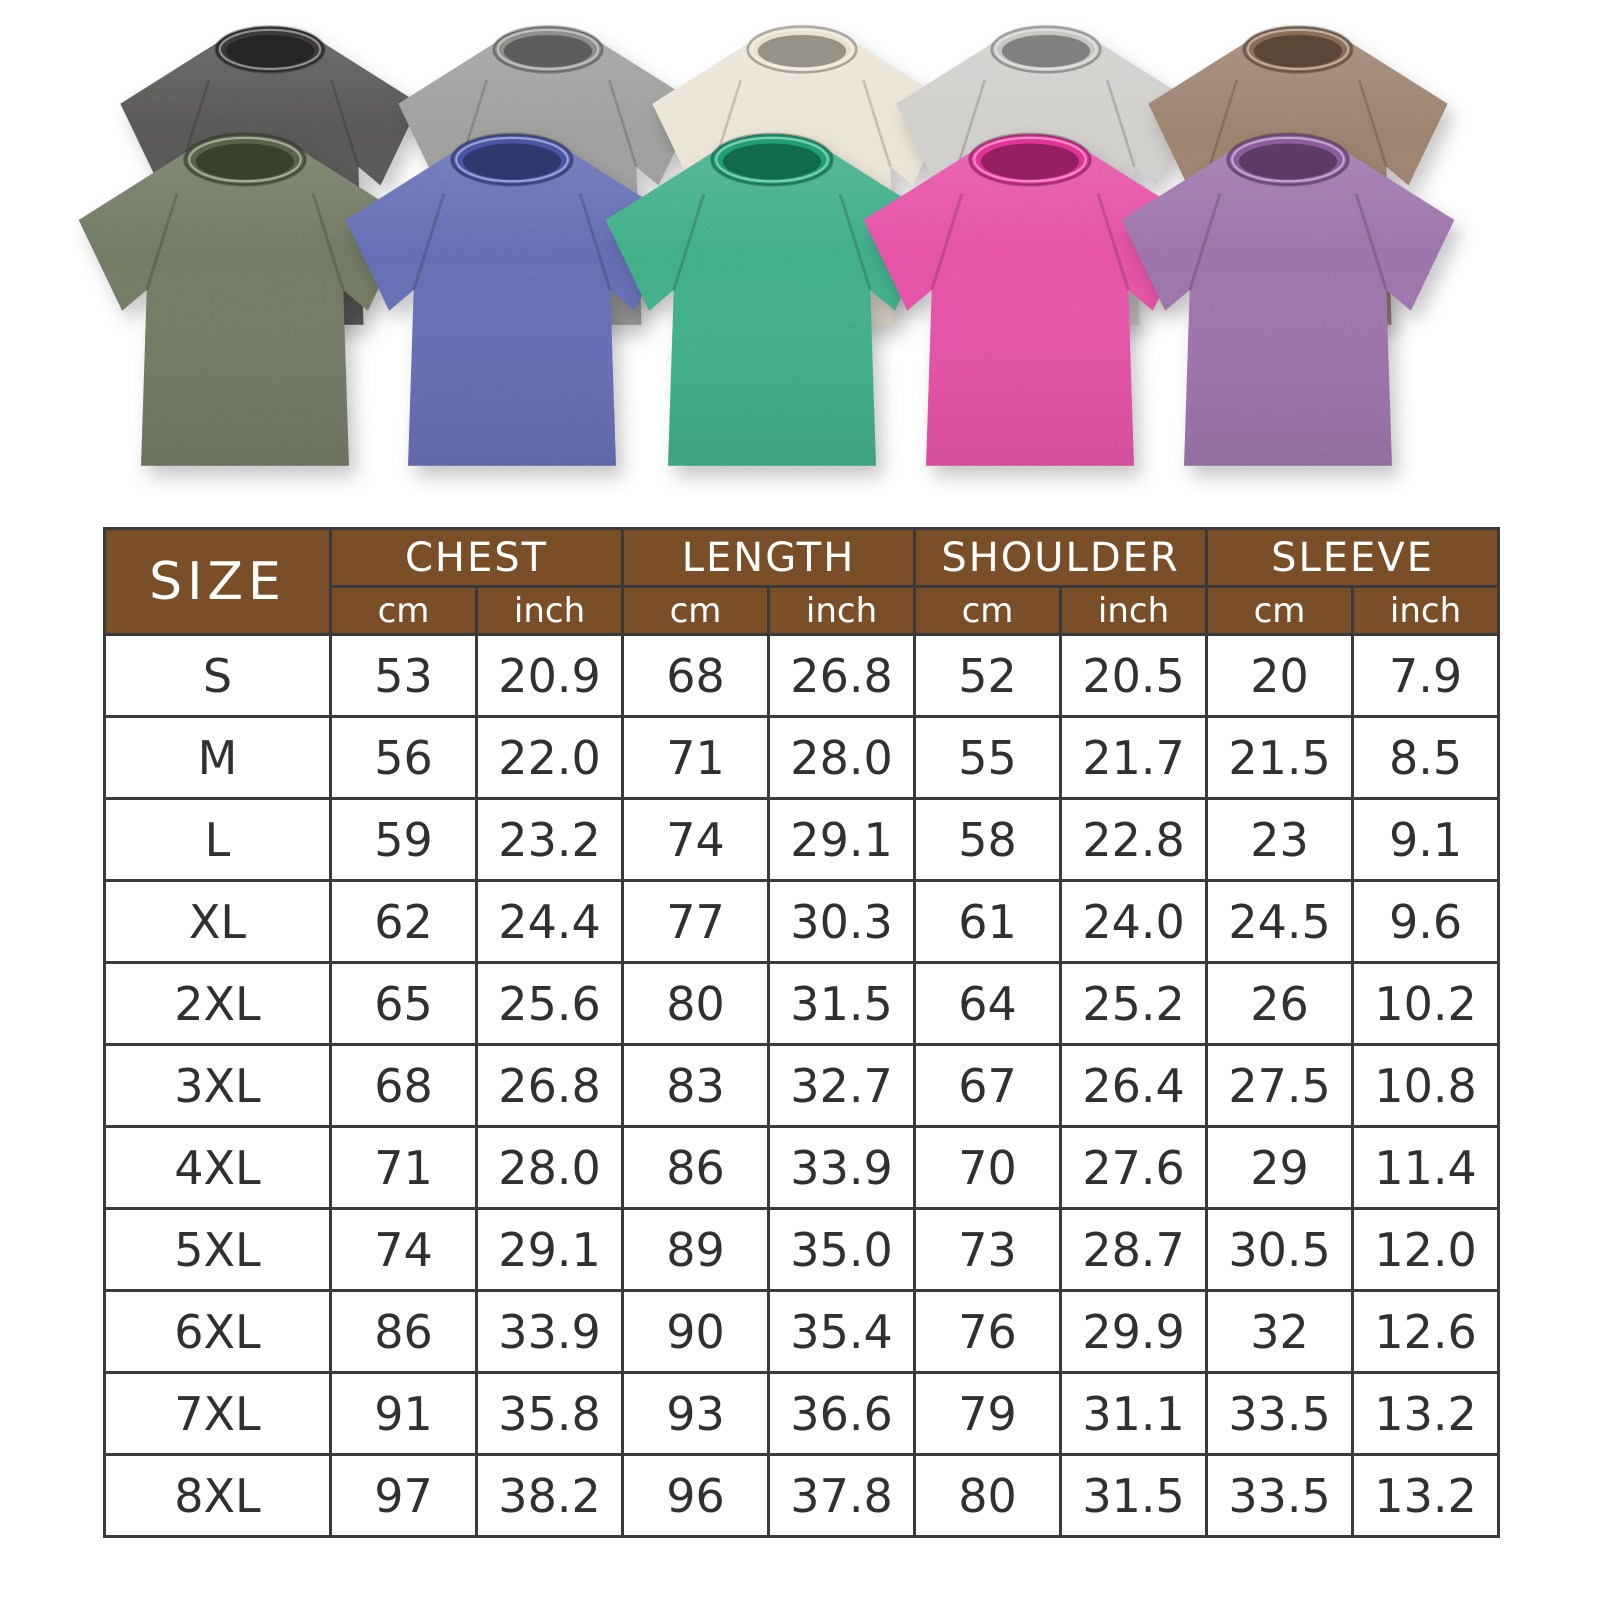  I want to click on value-cell: 59, so click(403, 839).